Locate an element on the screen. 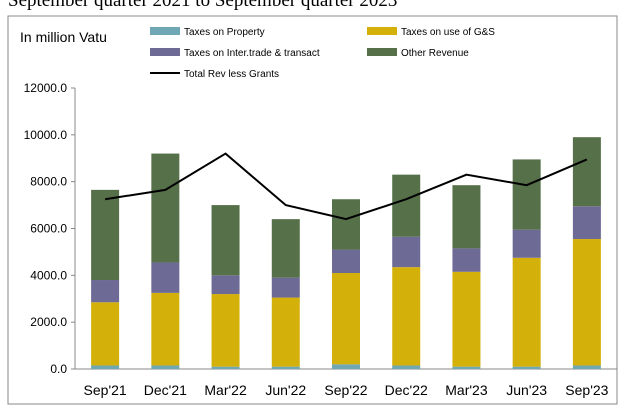  x-tick-label: Mar'22 is located at coordinates (225, 390).